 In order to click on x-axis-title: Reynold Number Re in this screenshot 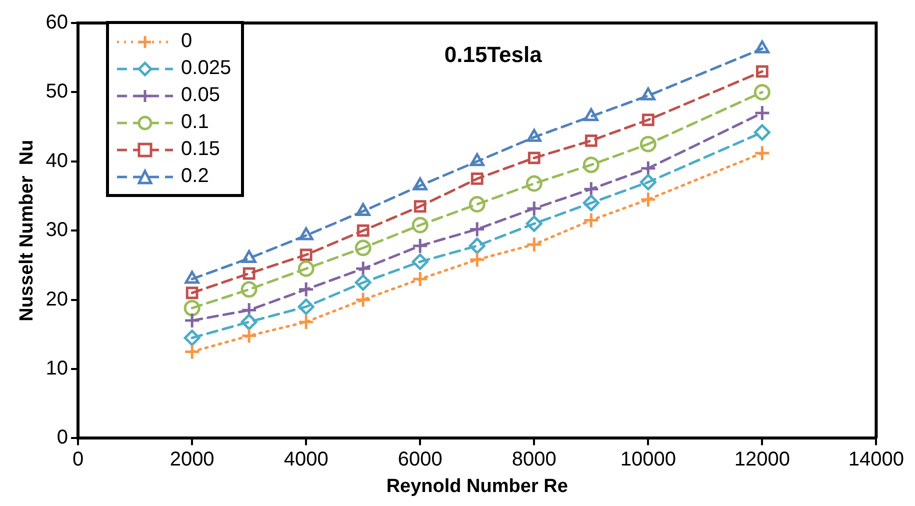, I will do `click(477, 486)`.